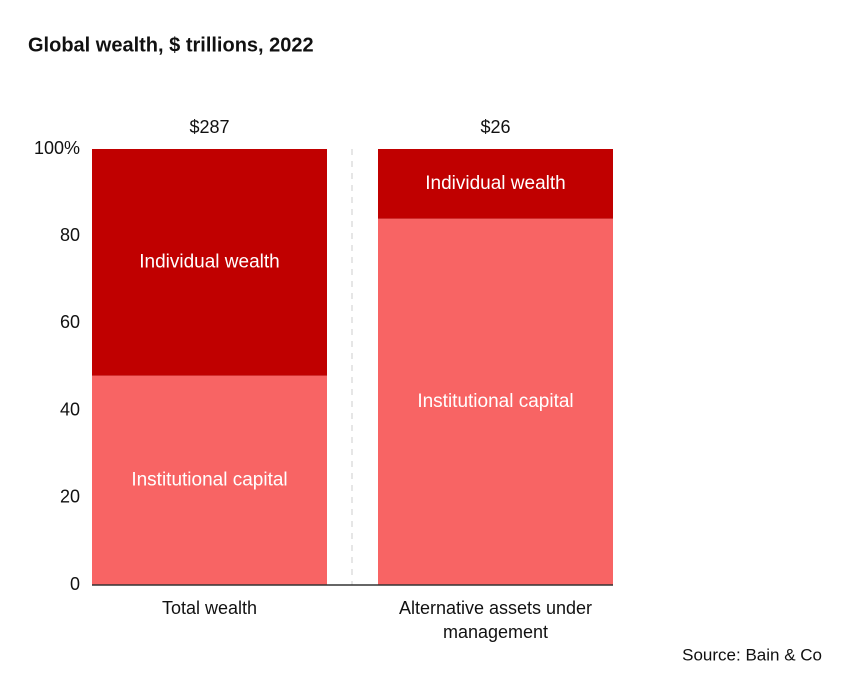 The image size is (848, 693). What do you see at coordinates (752, 654) in the screenshot?
I see `source: Source: Bain & Co` at bounding box center [752, 654].